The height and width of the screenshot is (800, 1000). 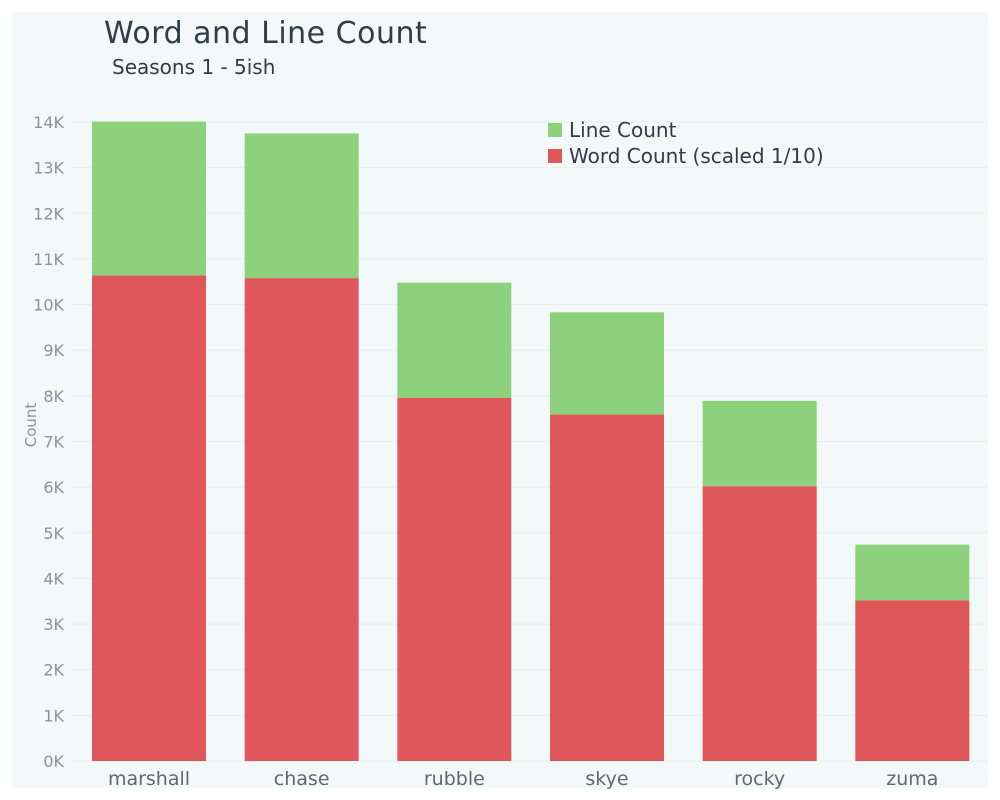 I want to click on x-tick-label: skye, so click(x=606, y=779).